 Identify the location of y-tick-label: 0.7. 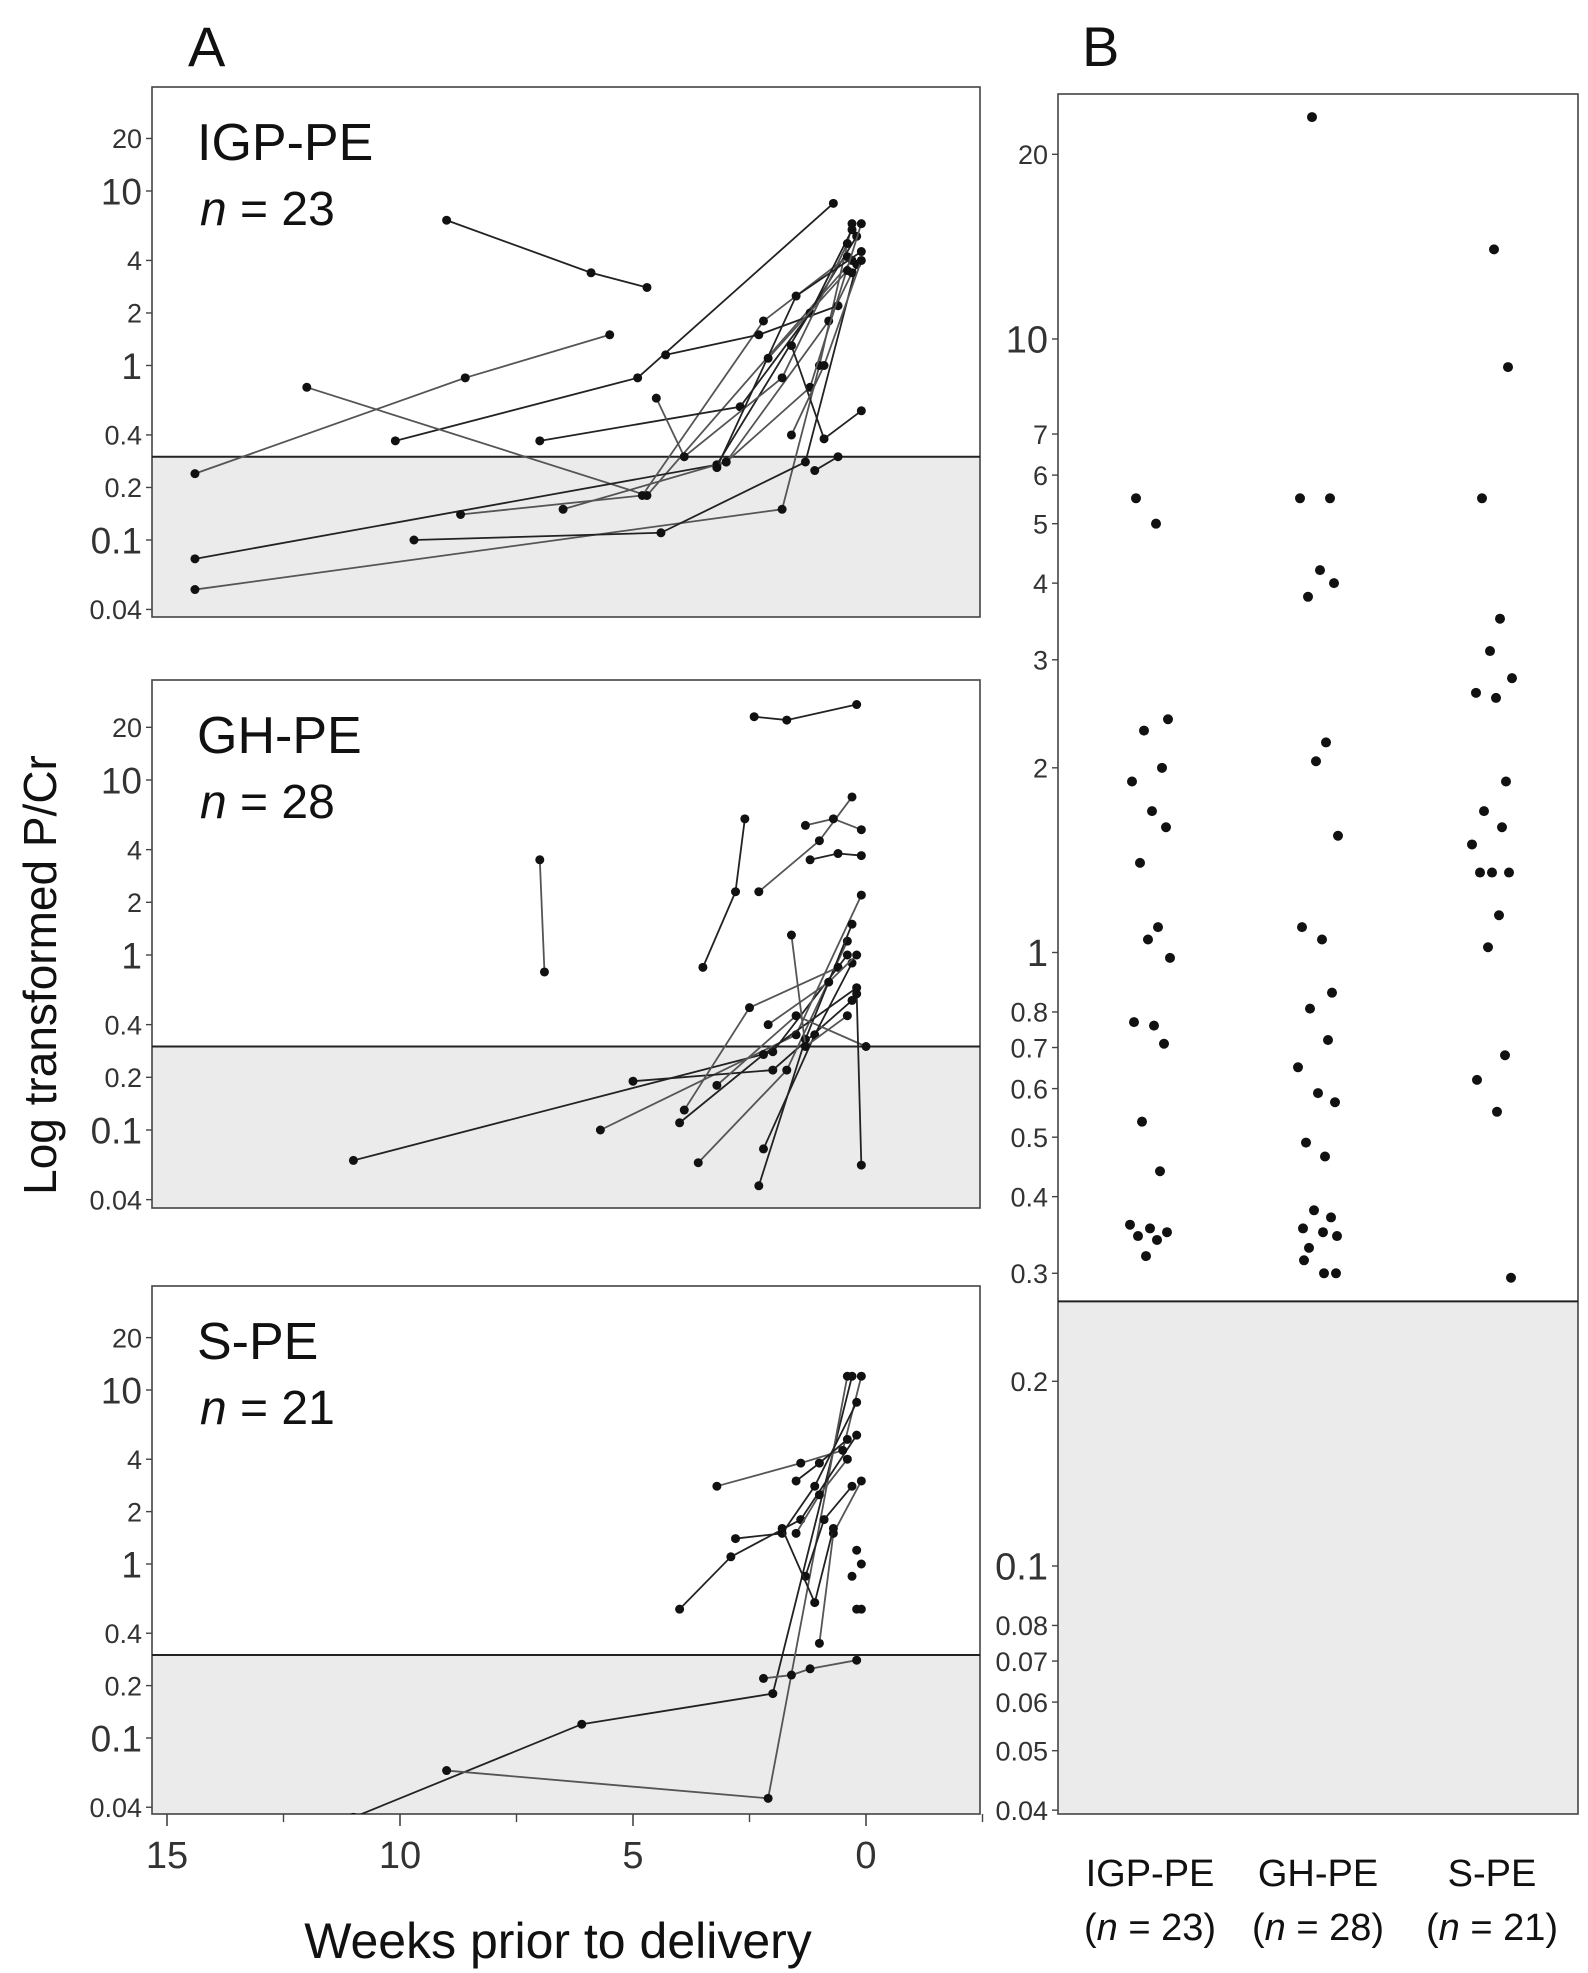
(1029, 1048).